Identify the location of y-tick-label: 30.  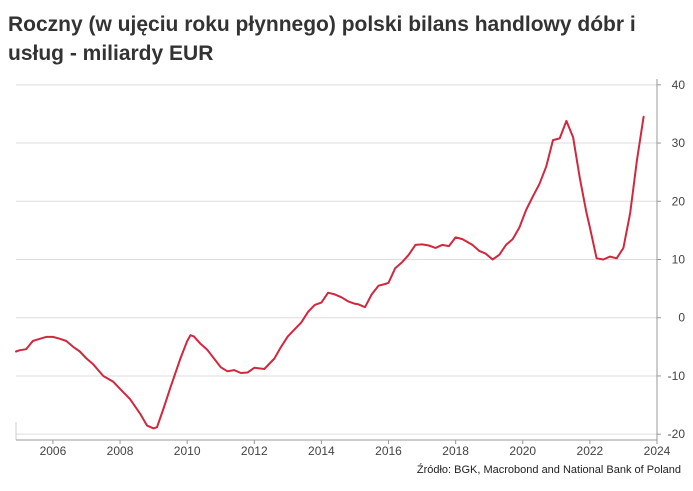
(679, 143).